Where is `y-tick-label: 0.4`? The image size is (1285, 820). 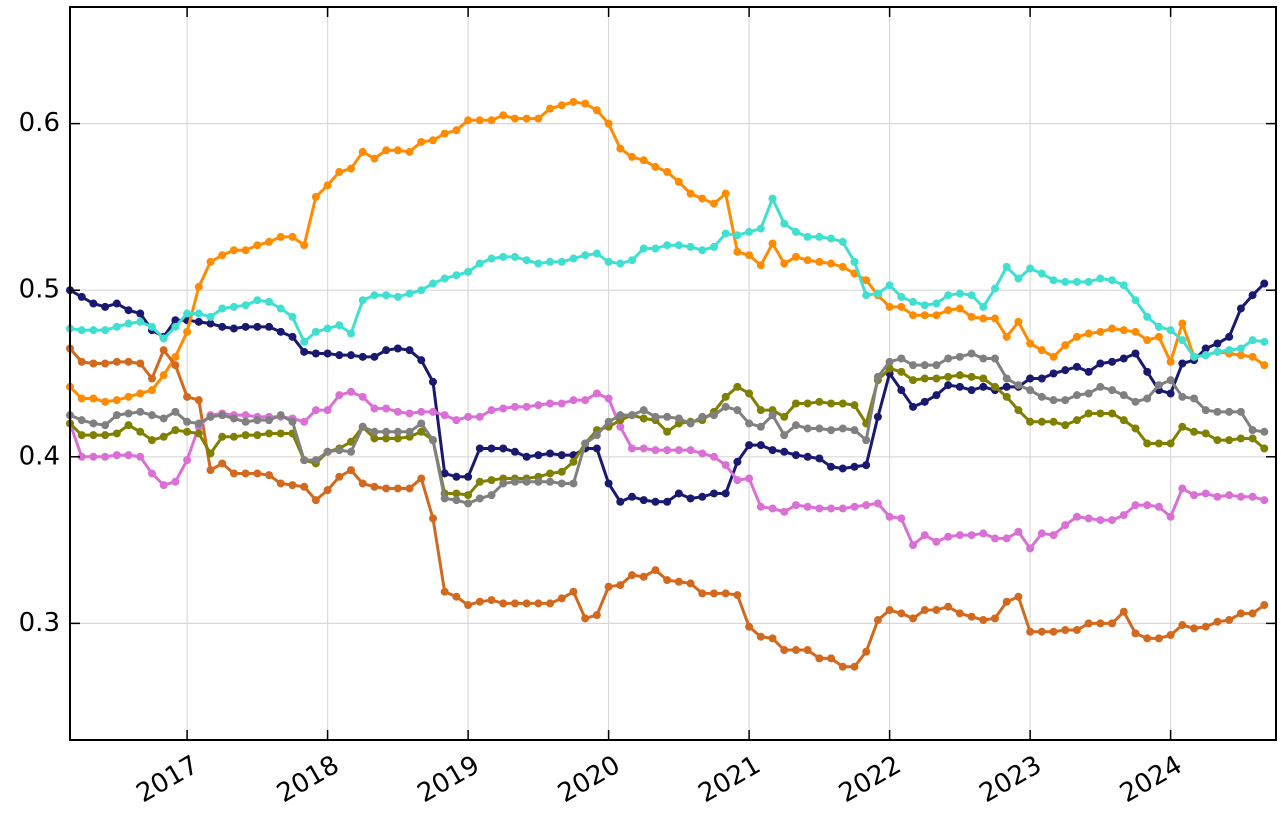 y-tick-label: 0.4 is located at coordinates (39, 456).